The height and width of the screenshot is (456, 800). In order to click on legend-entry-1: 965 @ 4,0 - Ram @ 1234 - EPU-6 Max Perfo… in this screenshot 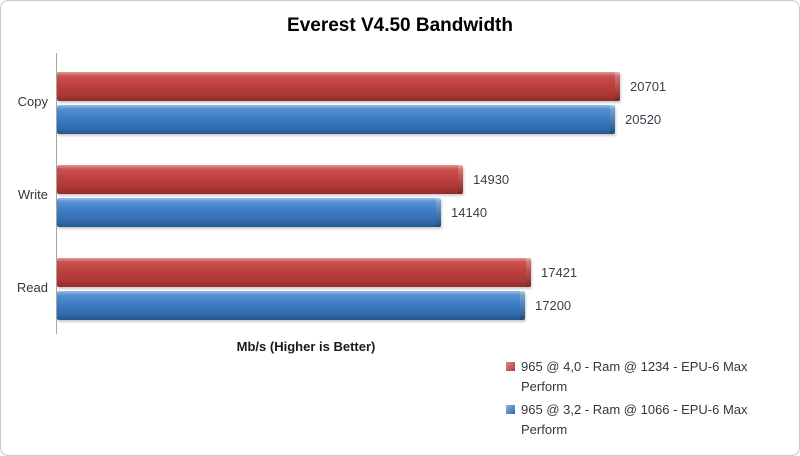, I will do `click(633, 377)`.